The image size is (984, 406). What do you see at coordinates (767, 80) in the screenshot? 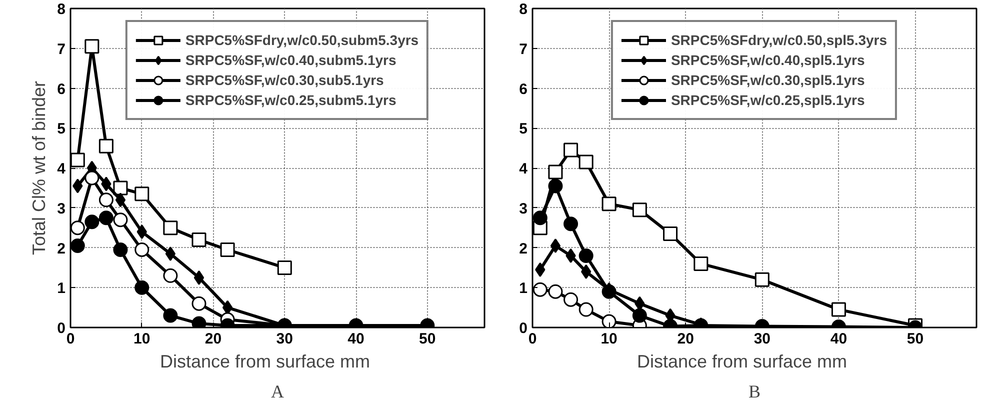
I see `legend-label: SRPC5%SF,w/c0.30,spl5.1yrs` at bounding box center [767, 80].